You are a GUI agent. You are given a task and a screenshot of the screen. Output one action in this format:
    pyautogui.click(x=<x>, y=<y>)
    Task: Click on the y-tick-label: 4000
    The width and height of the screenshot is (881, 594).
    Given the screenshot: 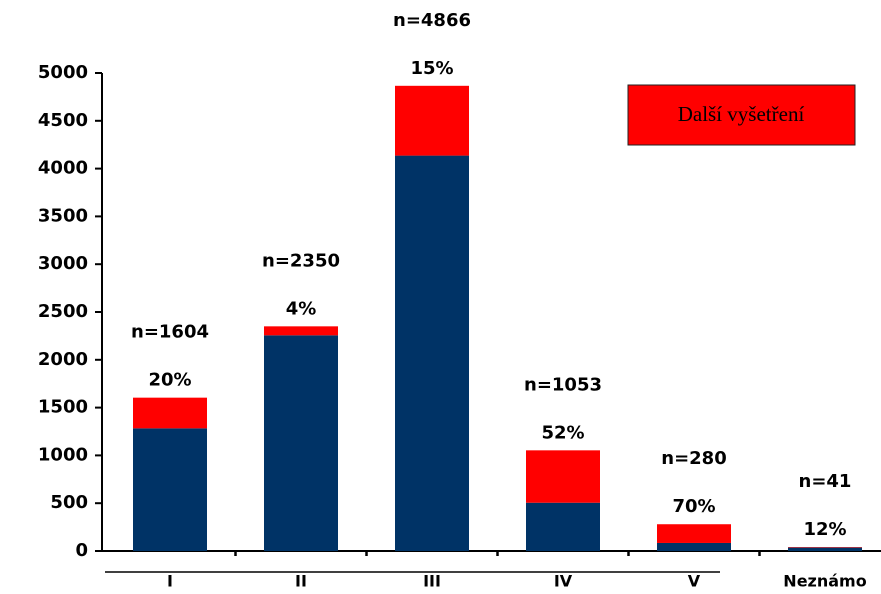 What is the action you would take?
    pyautogui.click(x=63, y=168)
    